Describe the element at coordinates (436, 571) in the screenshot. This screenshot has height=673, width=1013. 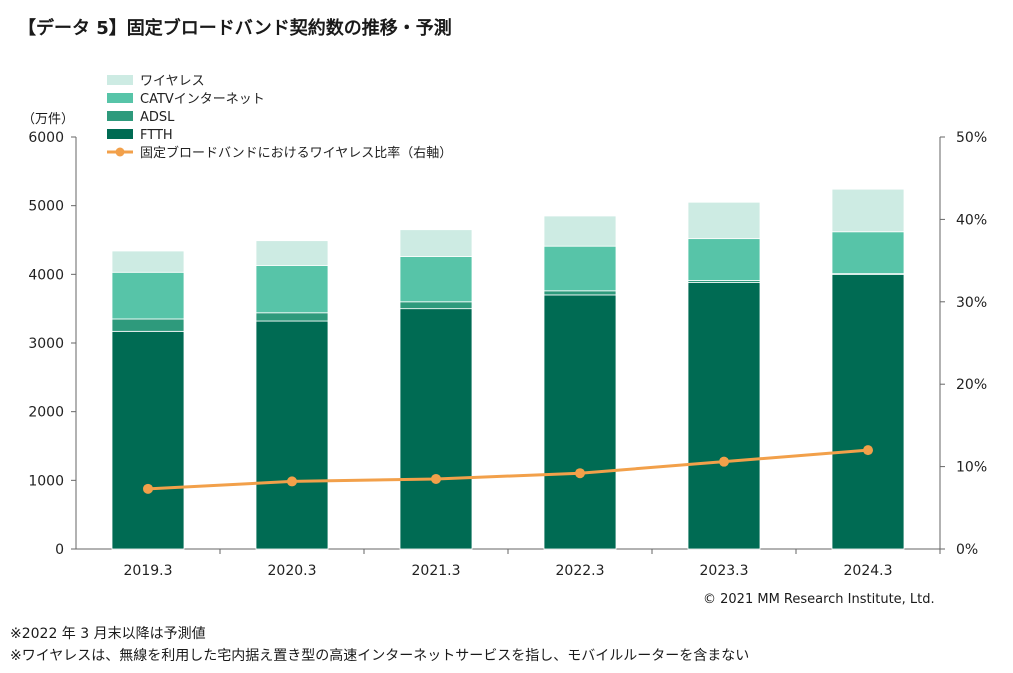
I see `x-tick-label: 2021.3` at that location.